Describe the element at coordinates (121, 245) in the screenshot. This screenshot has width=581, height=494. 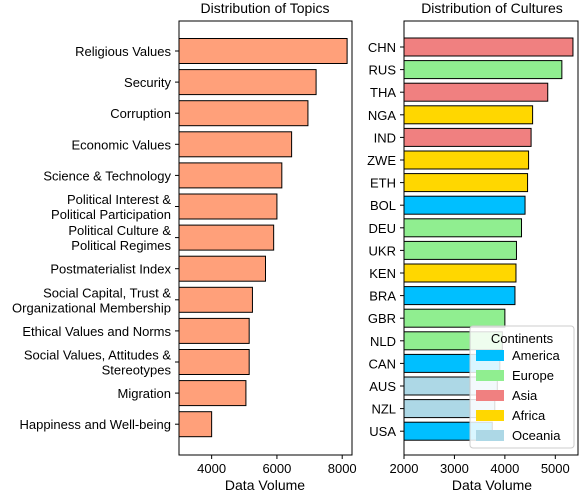
I see `topic-y-tick-label: Political Regimes` at that location.